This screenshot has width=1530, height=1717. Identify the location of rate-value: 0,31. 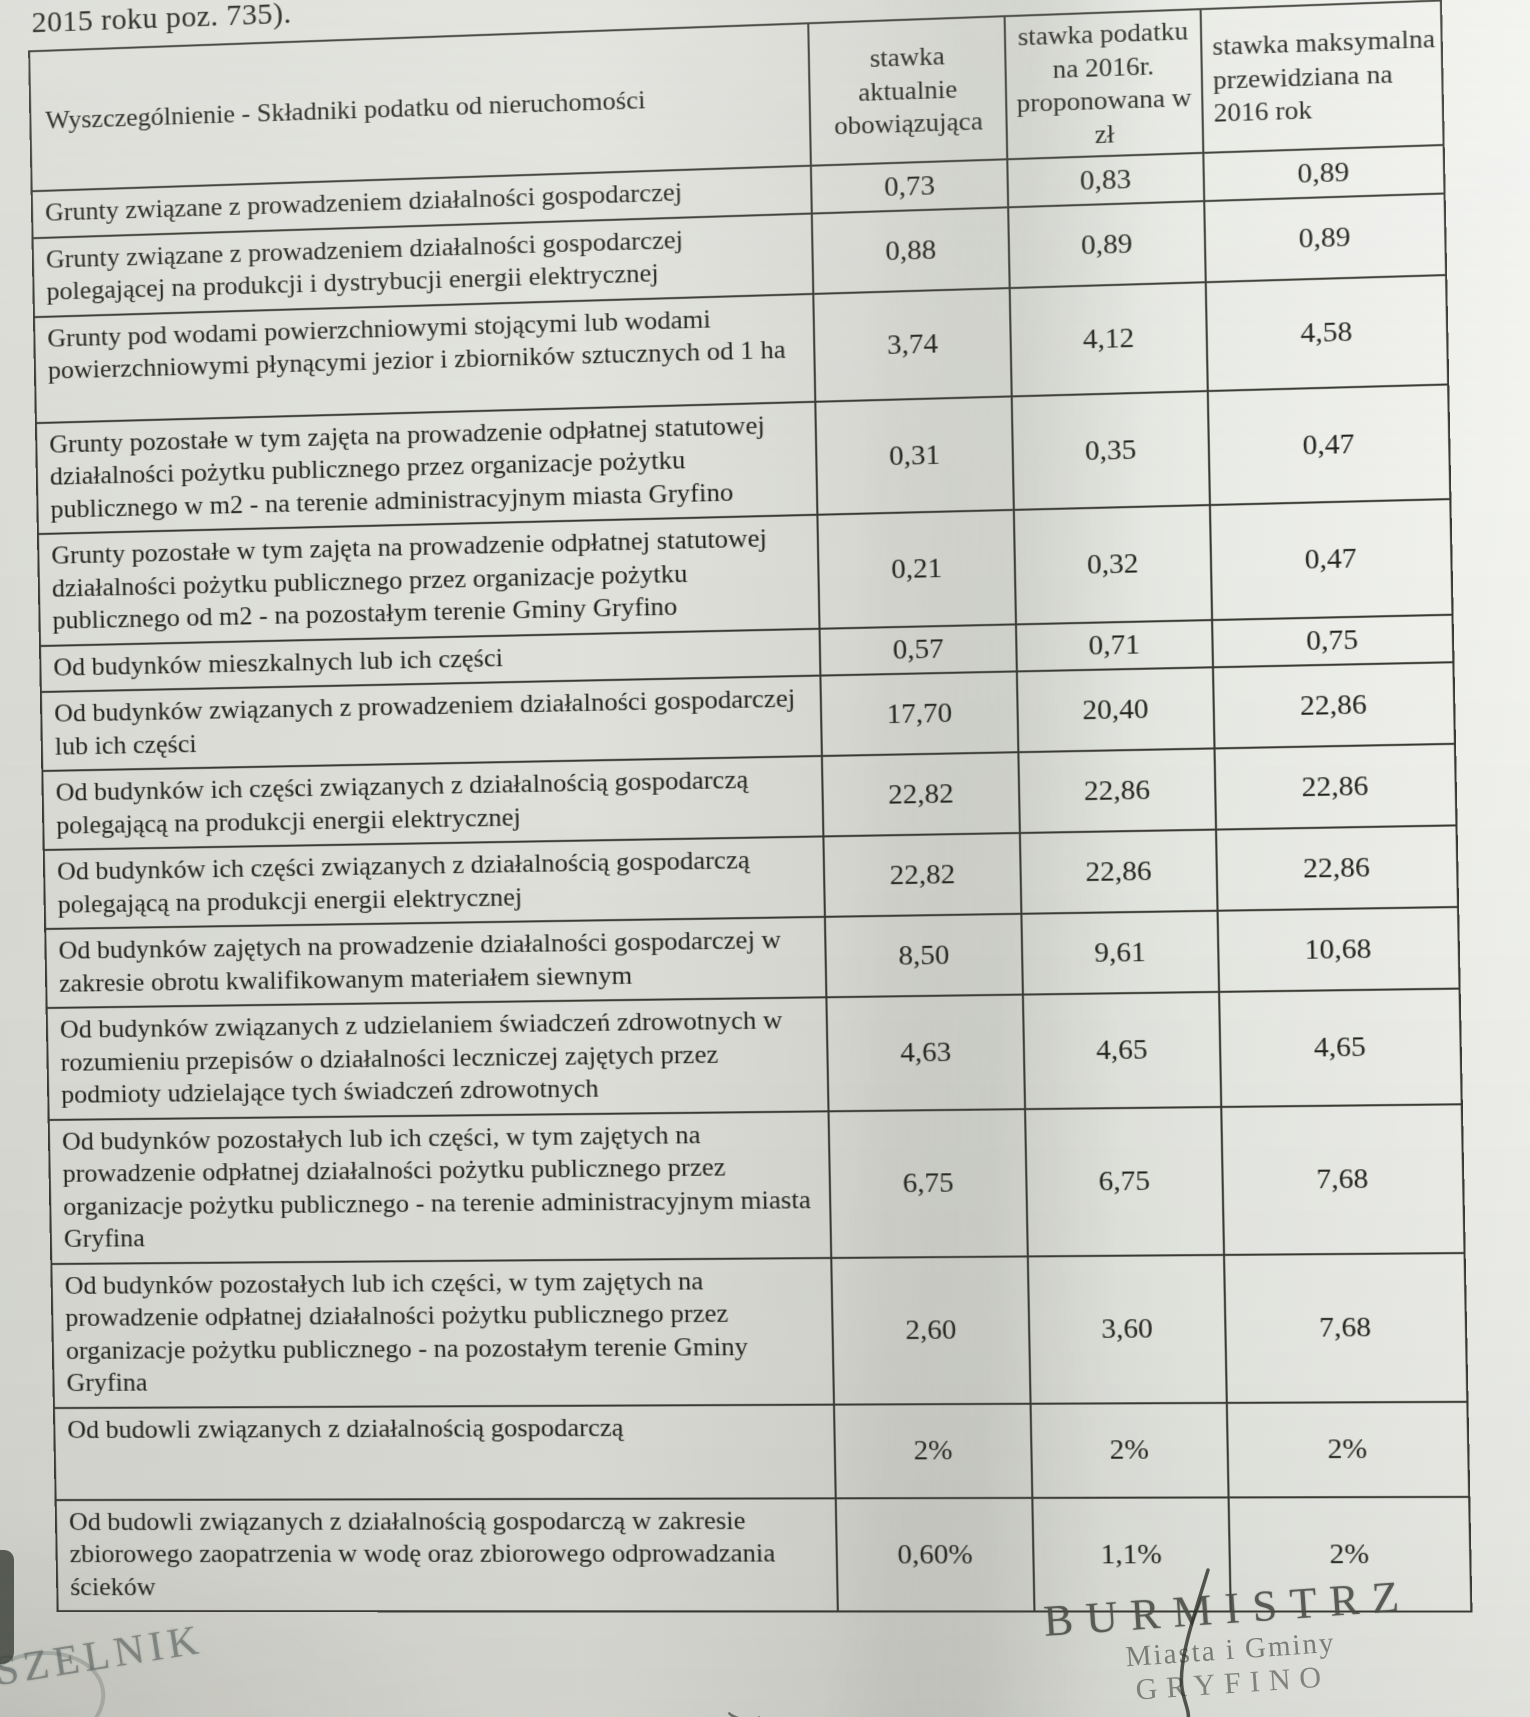
(915, 455).